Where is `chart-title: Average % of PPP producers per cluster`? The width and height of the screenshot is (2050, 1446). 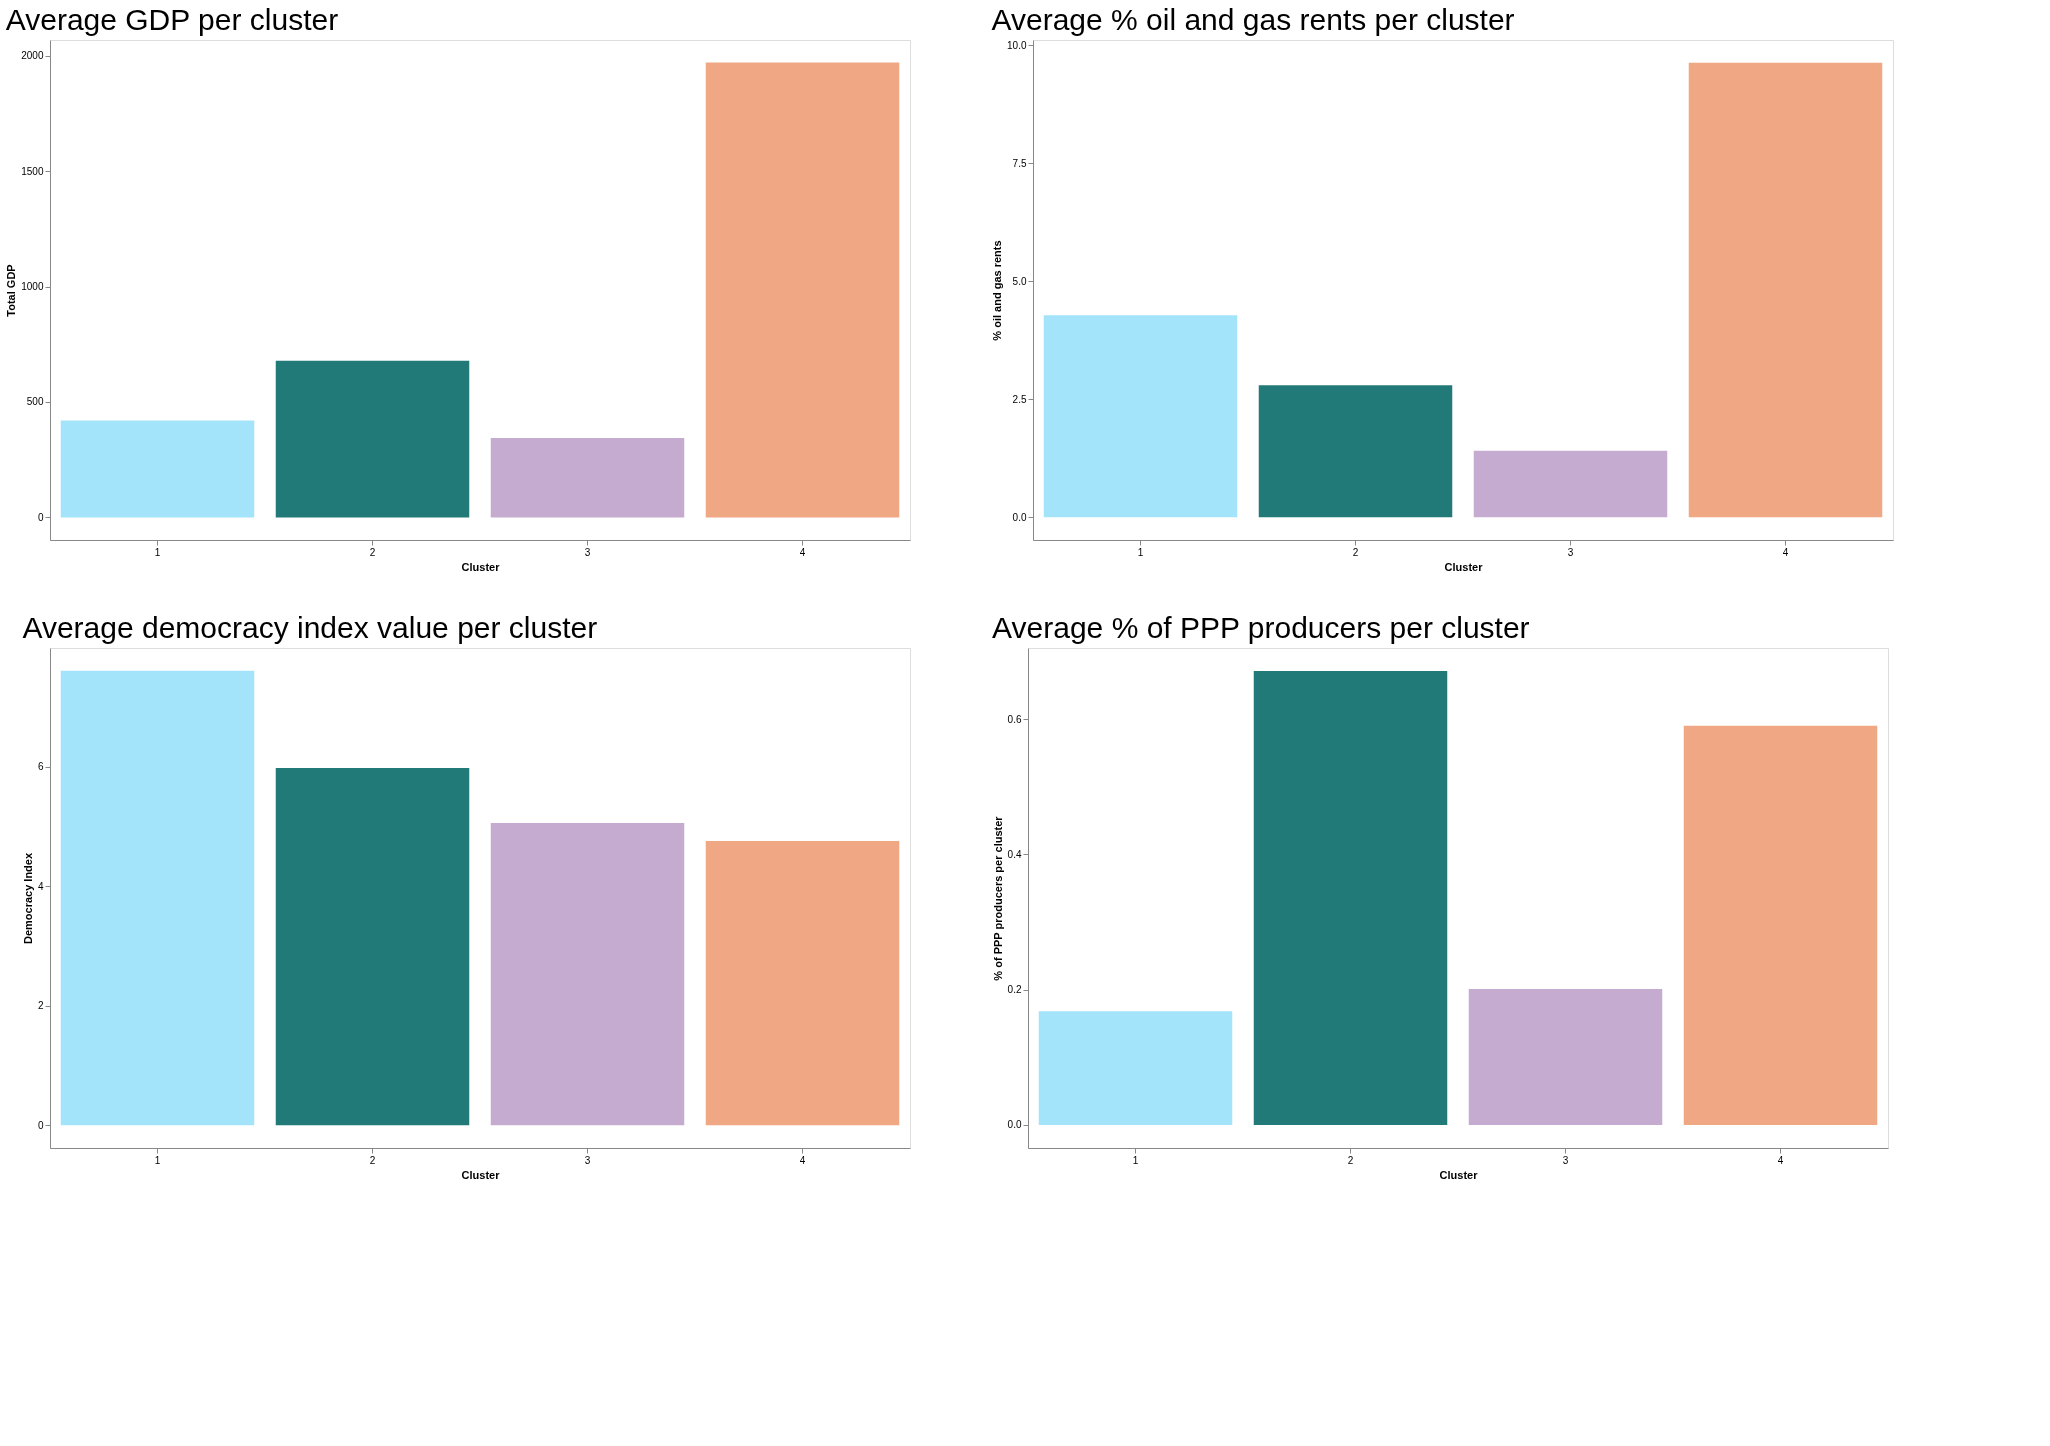 chart-title: Average % of PPP producers per cluster is located at coordinates (1261, 627).